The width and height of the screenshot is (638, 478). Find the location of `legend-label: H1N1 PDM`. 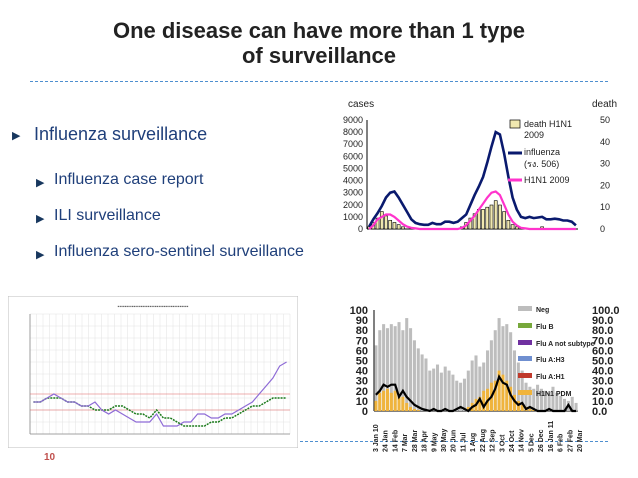

legend-label: H1N1 PDM is located at coordinates (554, 394).